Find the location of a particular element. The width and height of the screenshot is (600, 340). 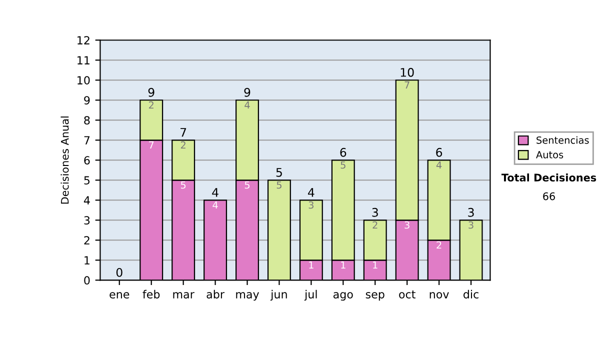

total-label: 10 is located at coordinates (407, 72).